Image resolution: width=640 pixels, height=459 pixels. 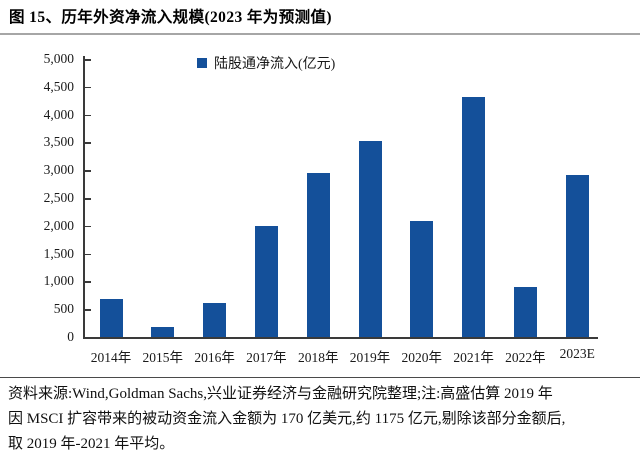 What do you see at coordinates (111, 357) in the screenshot?
I see `x-axis-tick-label: 2014年` at bounding box center [111, 357].